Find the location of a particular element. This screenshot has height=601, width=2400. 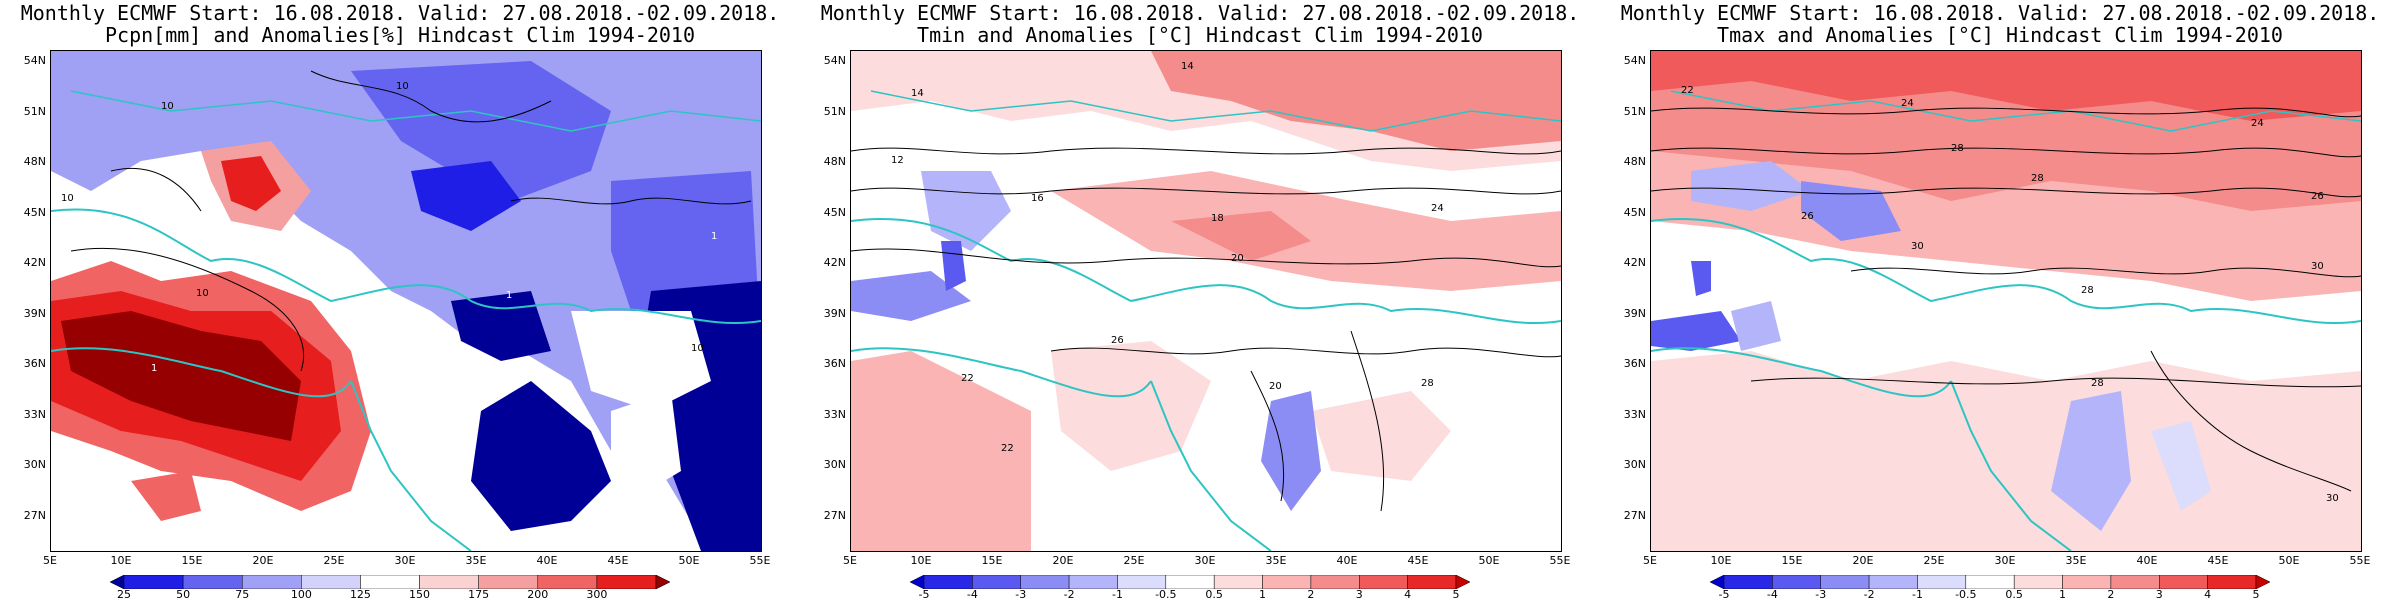

colorbar-label: 50 is located at coordinates (183, 594).